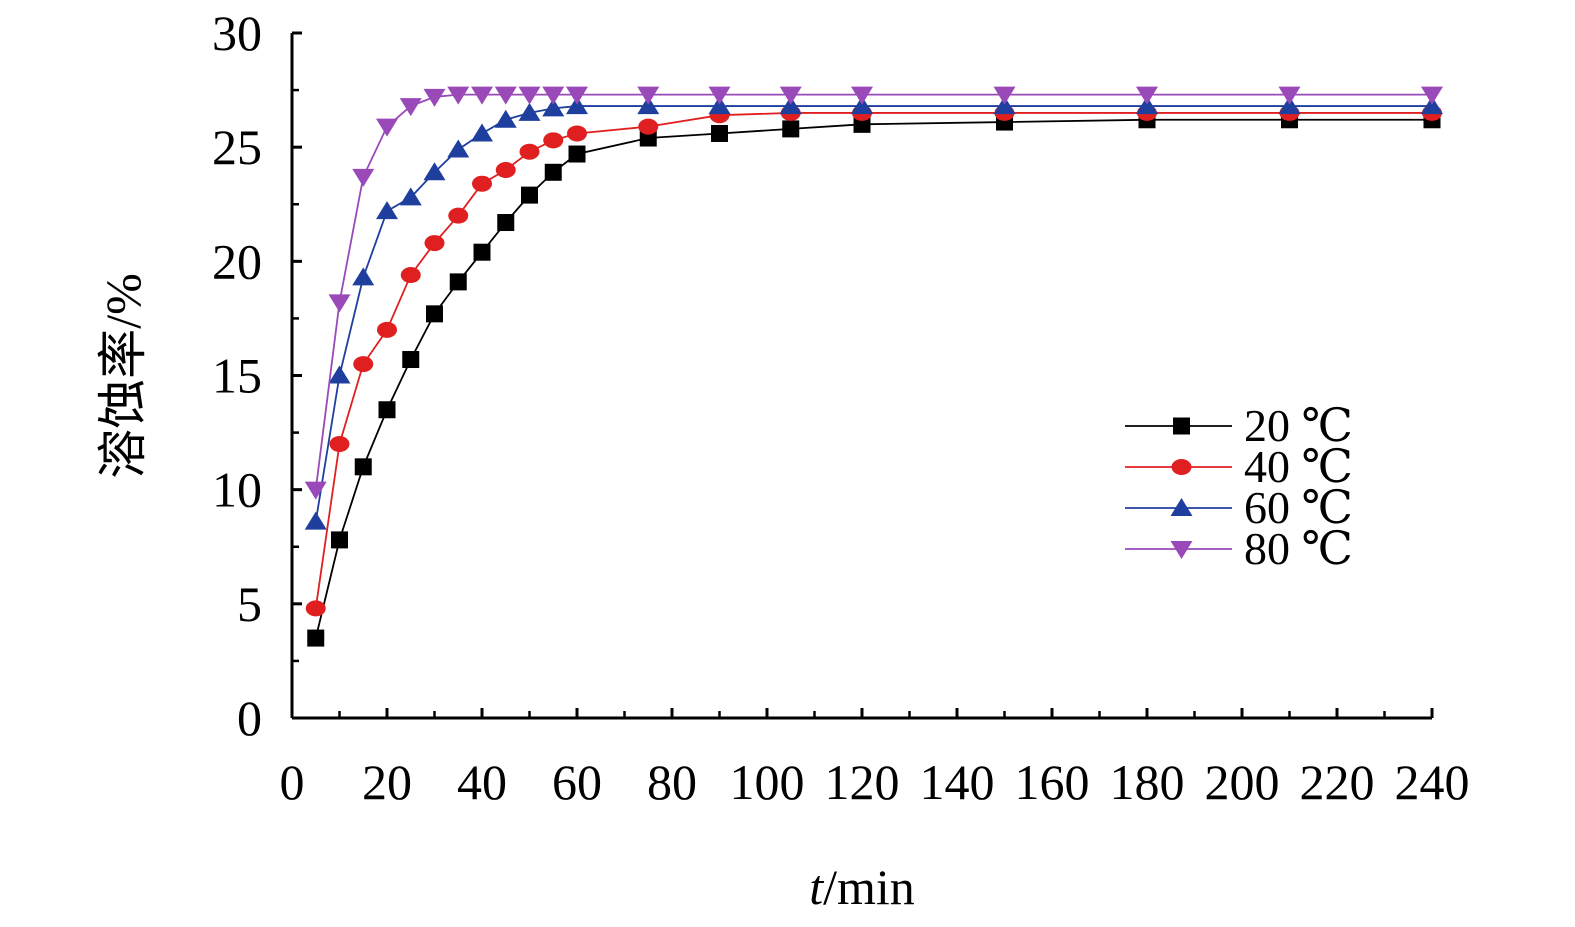 The width and height of the screenshot is (1575, 927). What do you see at coordinates (672, 782) in the screenshot?
I see `x-tick-label: 80` at bounding box center [672, 782].